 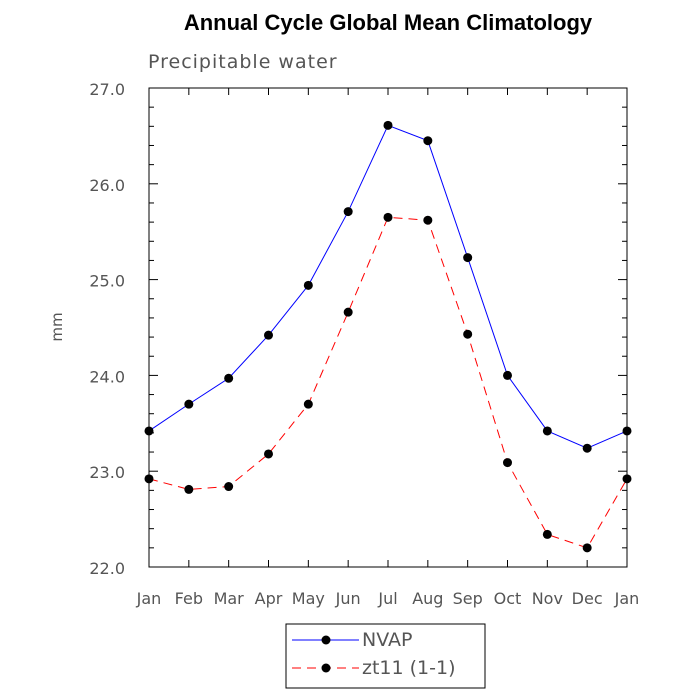 I want to click on legend-marker-nvap, so click(x=326, y=640).